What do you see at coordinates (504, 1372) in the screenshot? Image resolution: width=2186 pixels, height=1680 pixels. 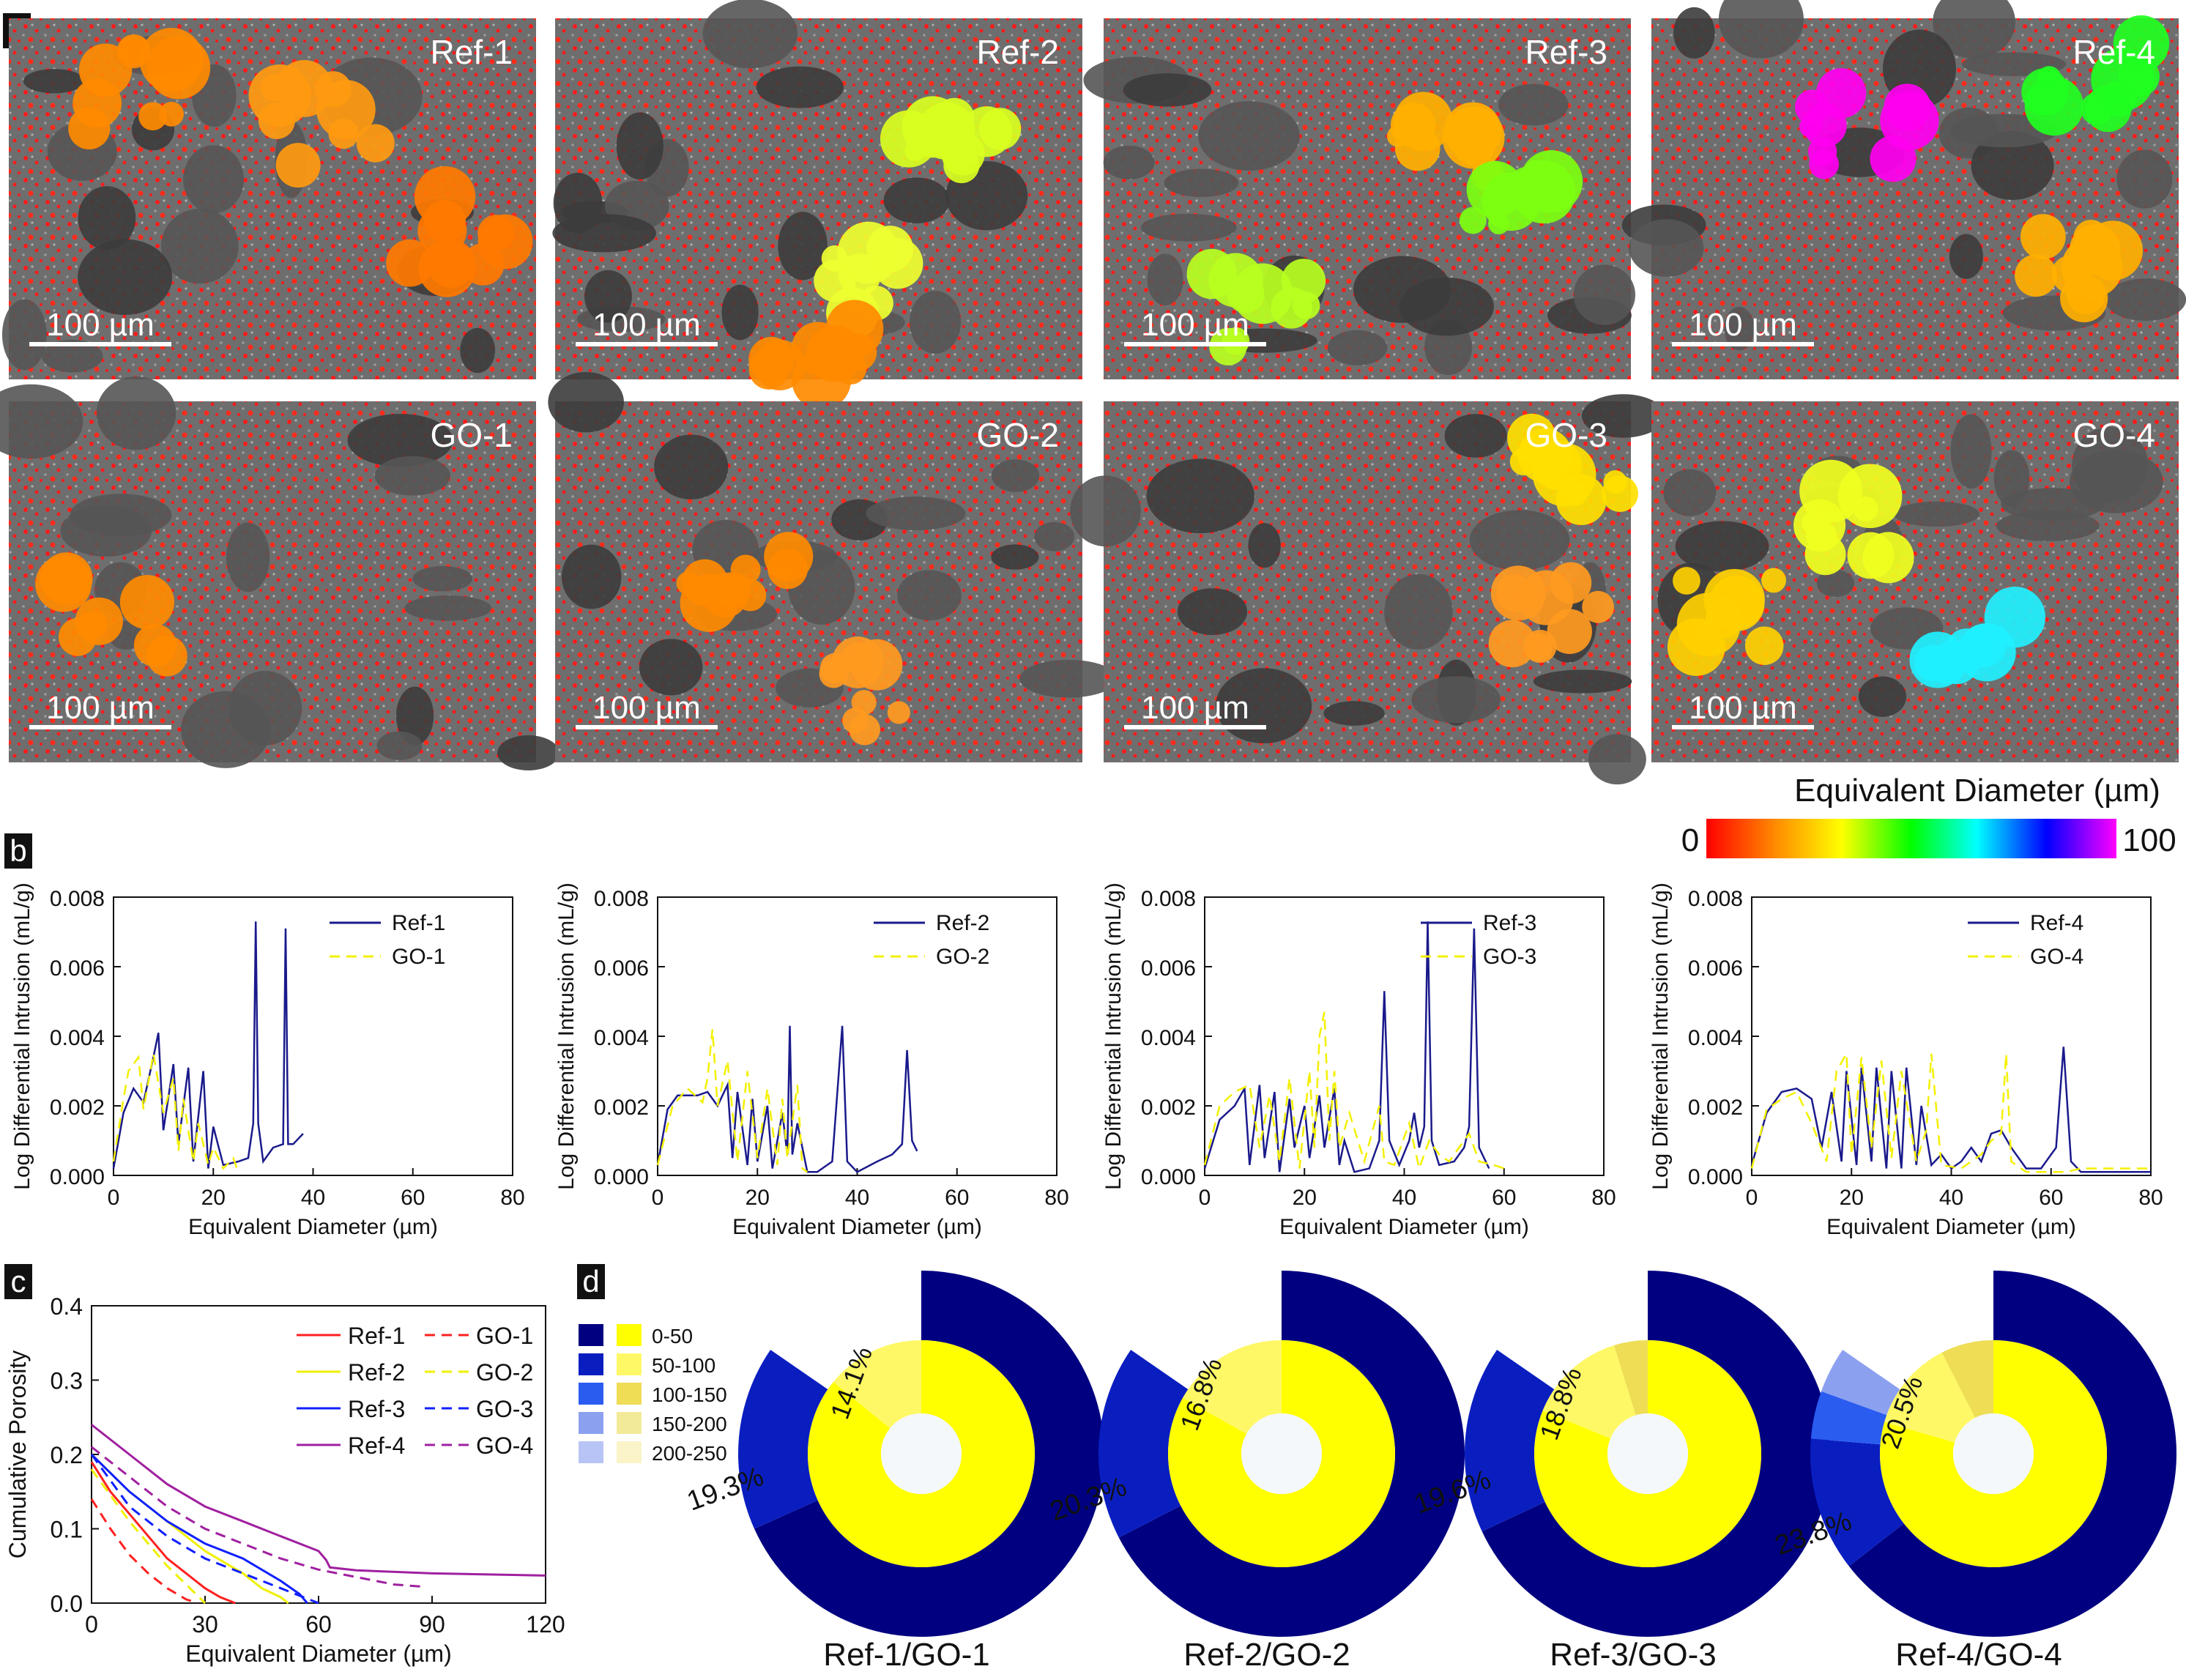 I see `legend-entry: GO-2` at bounding box center [504, 1372].